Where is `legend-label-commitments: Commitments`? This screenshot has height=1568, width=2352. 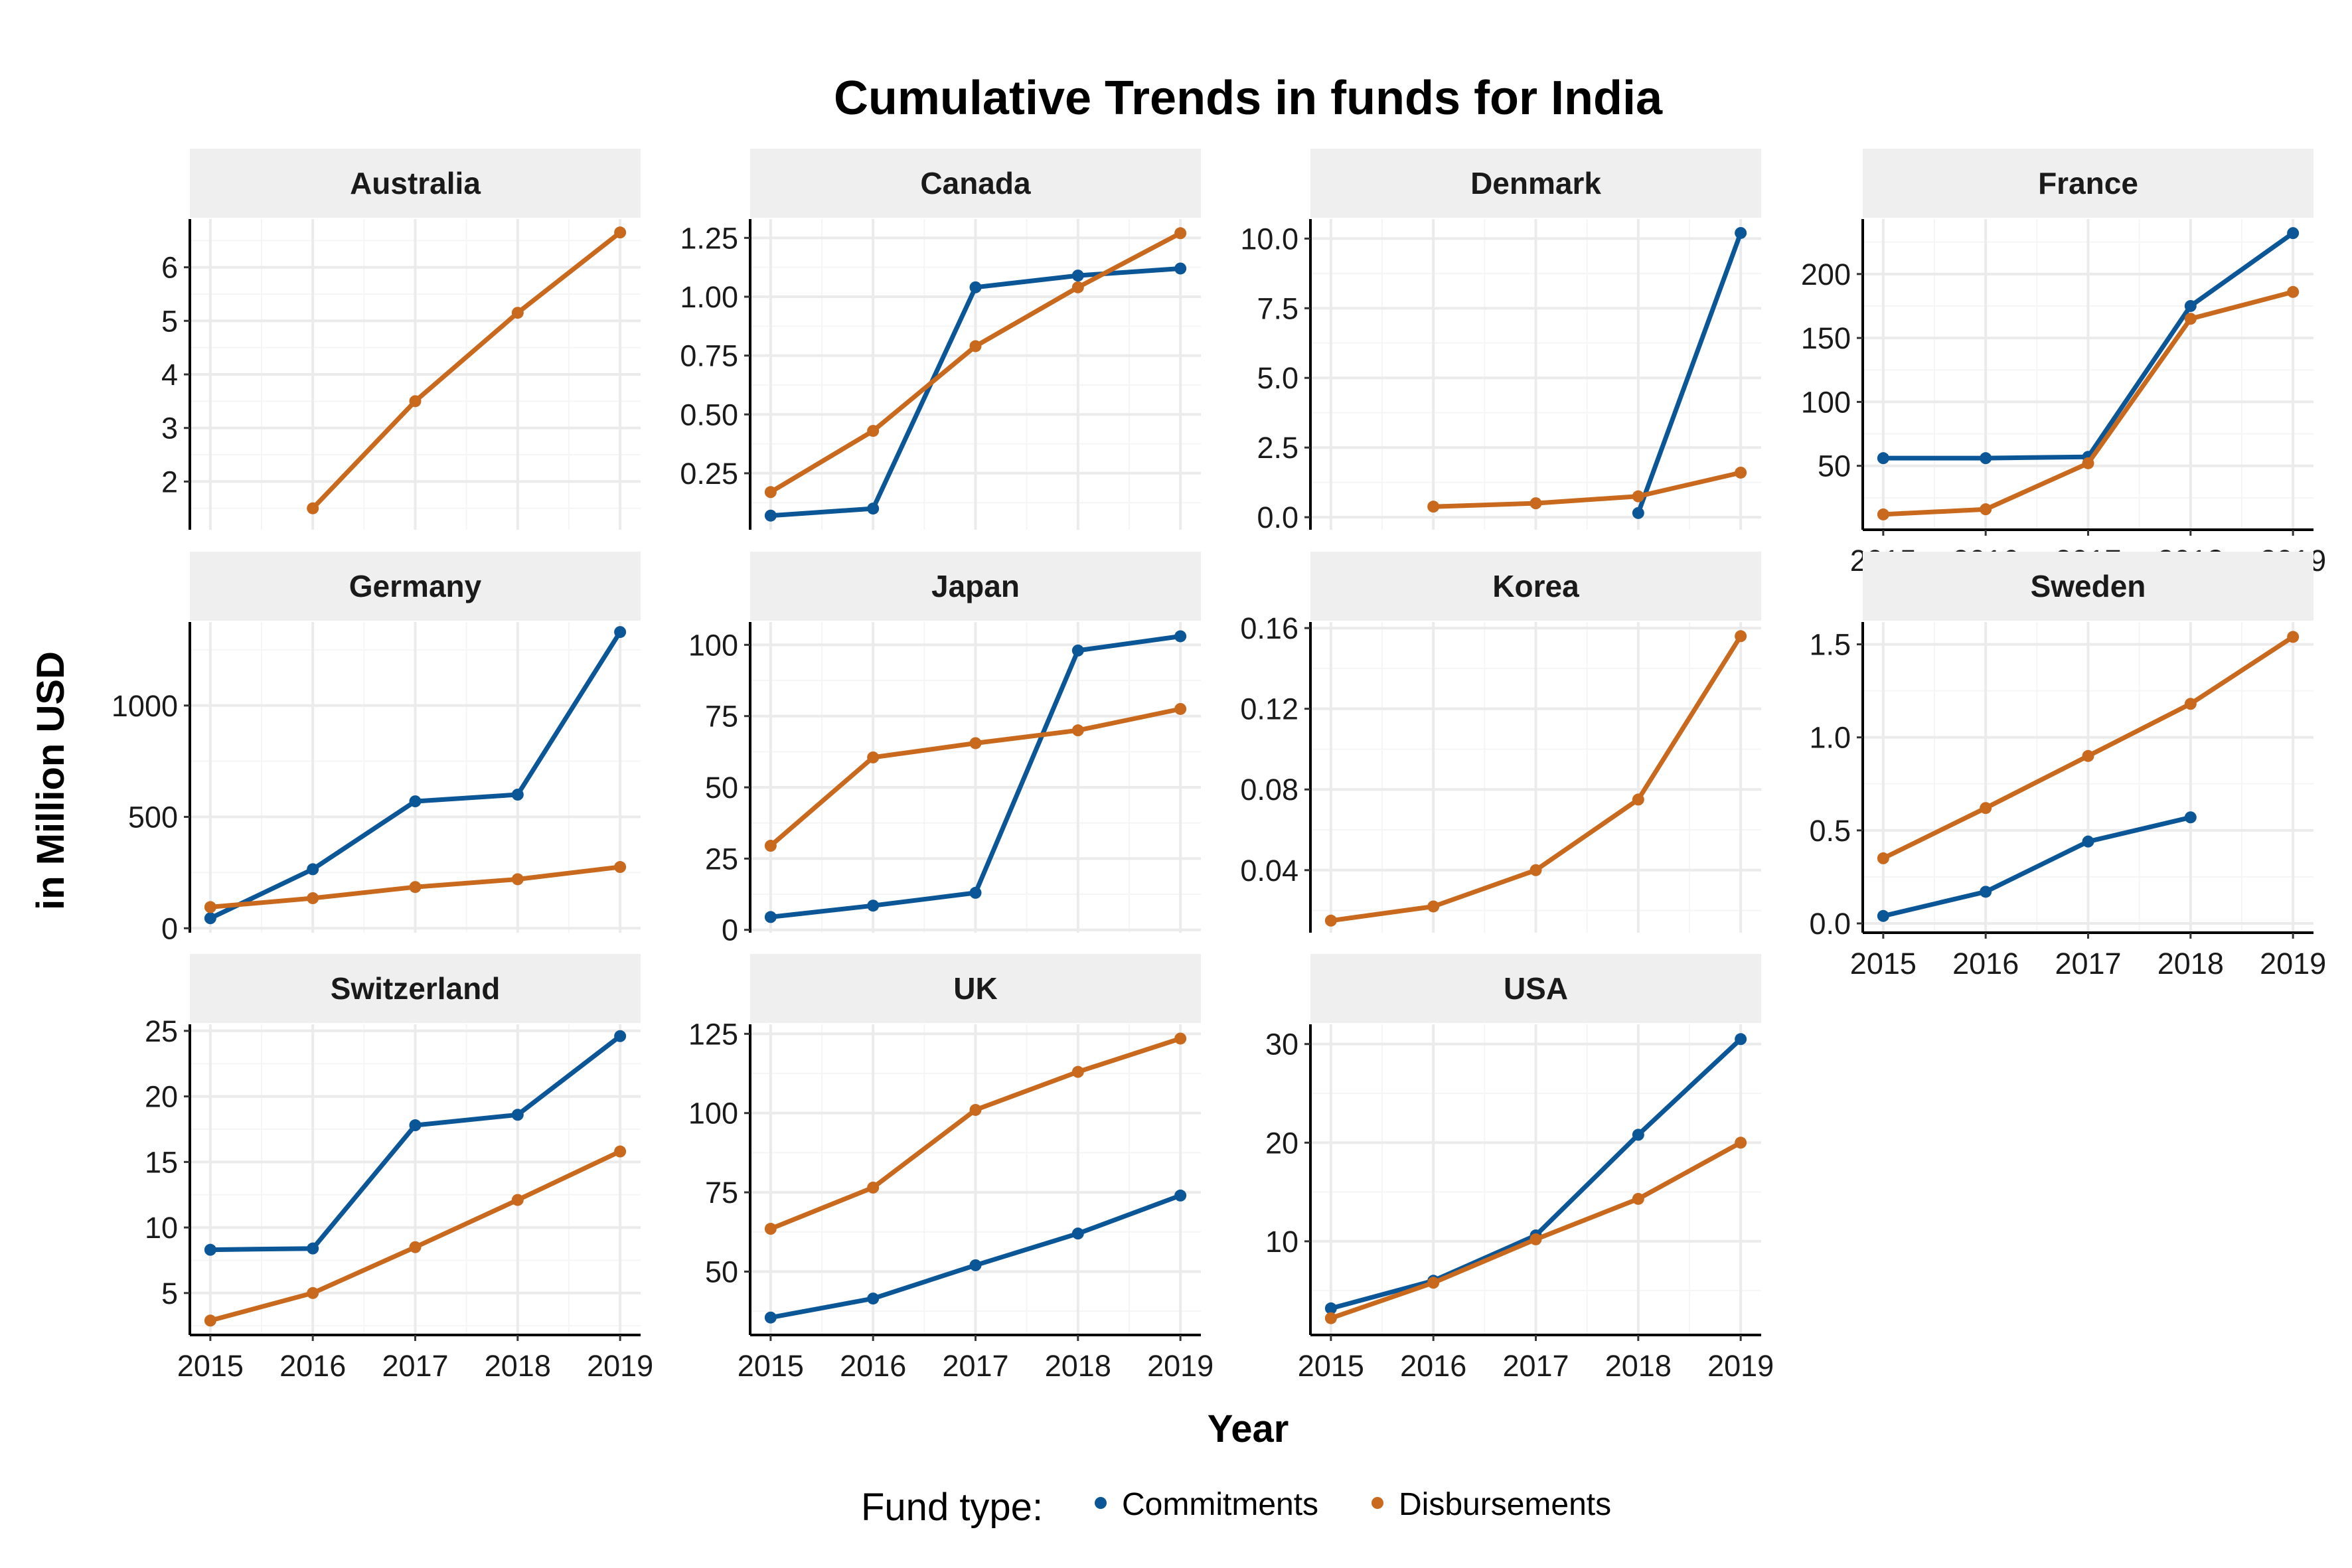 legend-label-commitments: Commitments is located at coordinates (1220, 1505).